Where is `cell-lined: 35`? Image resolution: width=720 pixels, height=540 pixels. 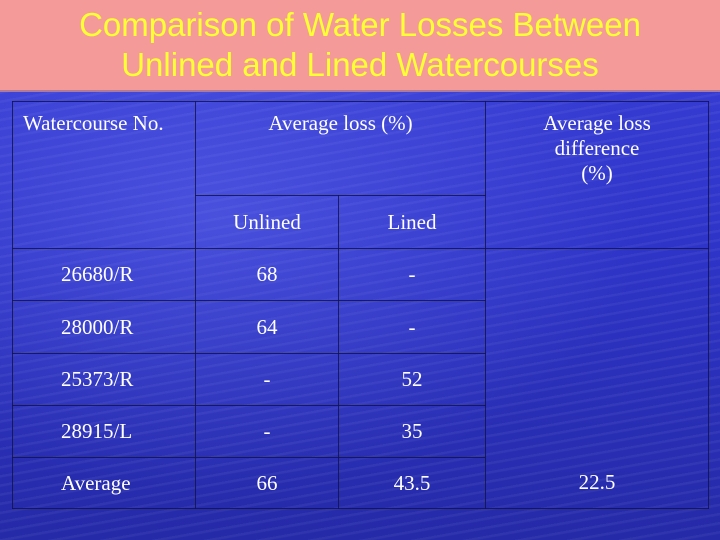
cell-lined: 35 is located at coordinates (412, 431).